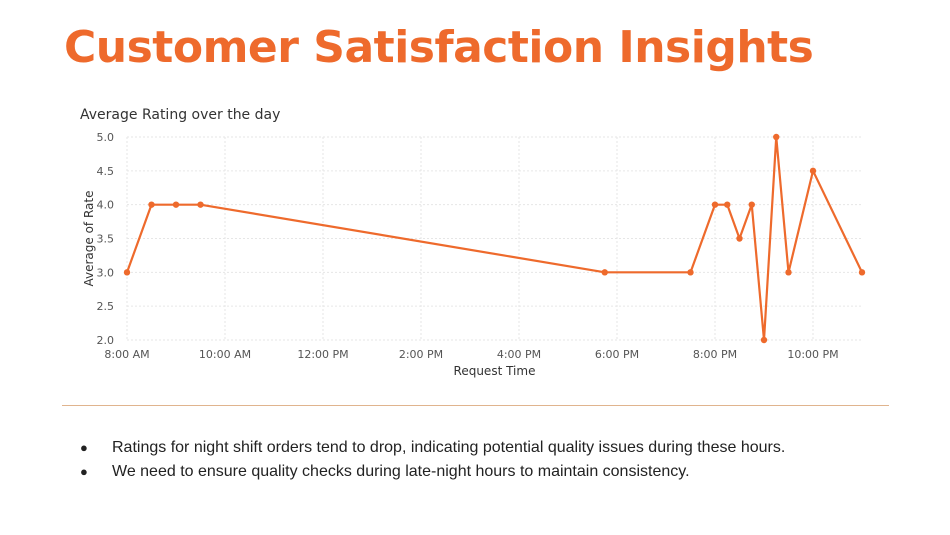 The width and height of the screenshot is (950, 535). Describe the element at coordinates (439, 47) in the screenshot. I see `slide-title: Customer Satisfaction Insights` at that location.